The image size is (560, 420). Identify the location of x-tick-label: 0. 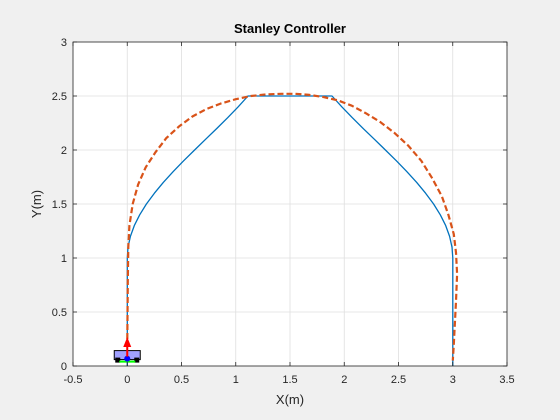
(127, 380).